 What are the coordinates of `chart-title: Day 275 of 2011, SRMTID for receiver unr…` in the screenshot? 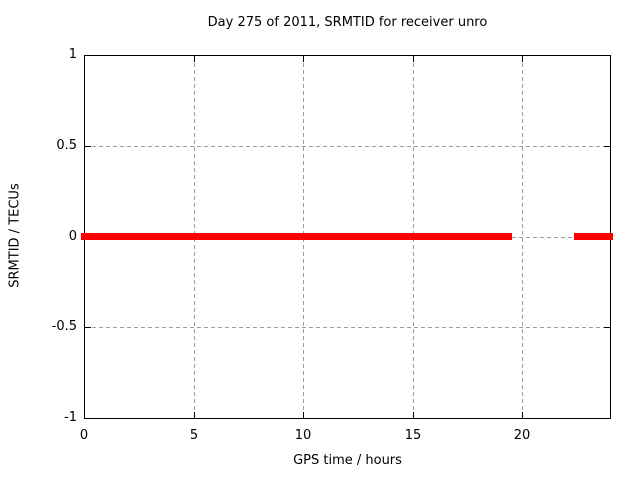 It's located at (347, 22).